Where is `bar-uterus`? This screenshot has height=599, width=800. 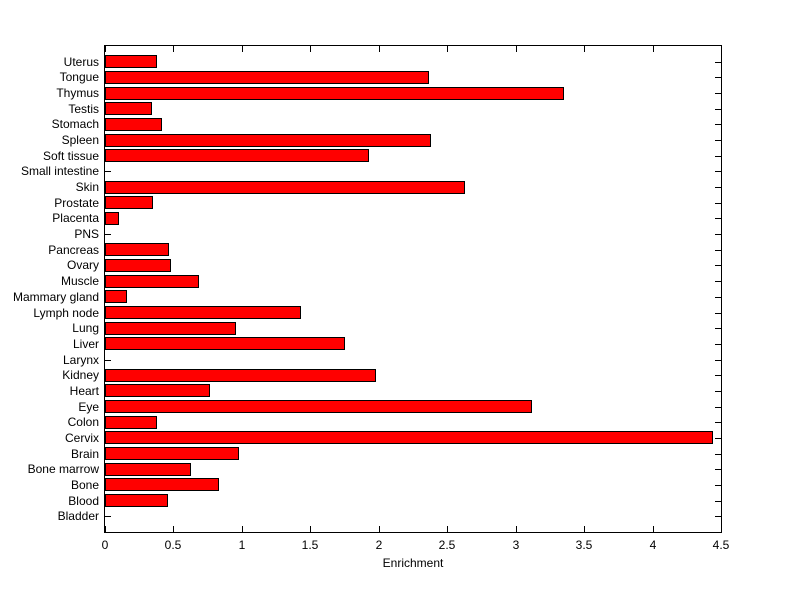 bar-uterus is located at coordinates (131, 61).